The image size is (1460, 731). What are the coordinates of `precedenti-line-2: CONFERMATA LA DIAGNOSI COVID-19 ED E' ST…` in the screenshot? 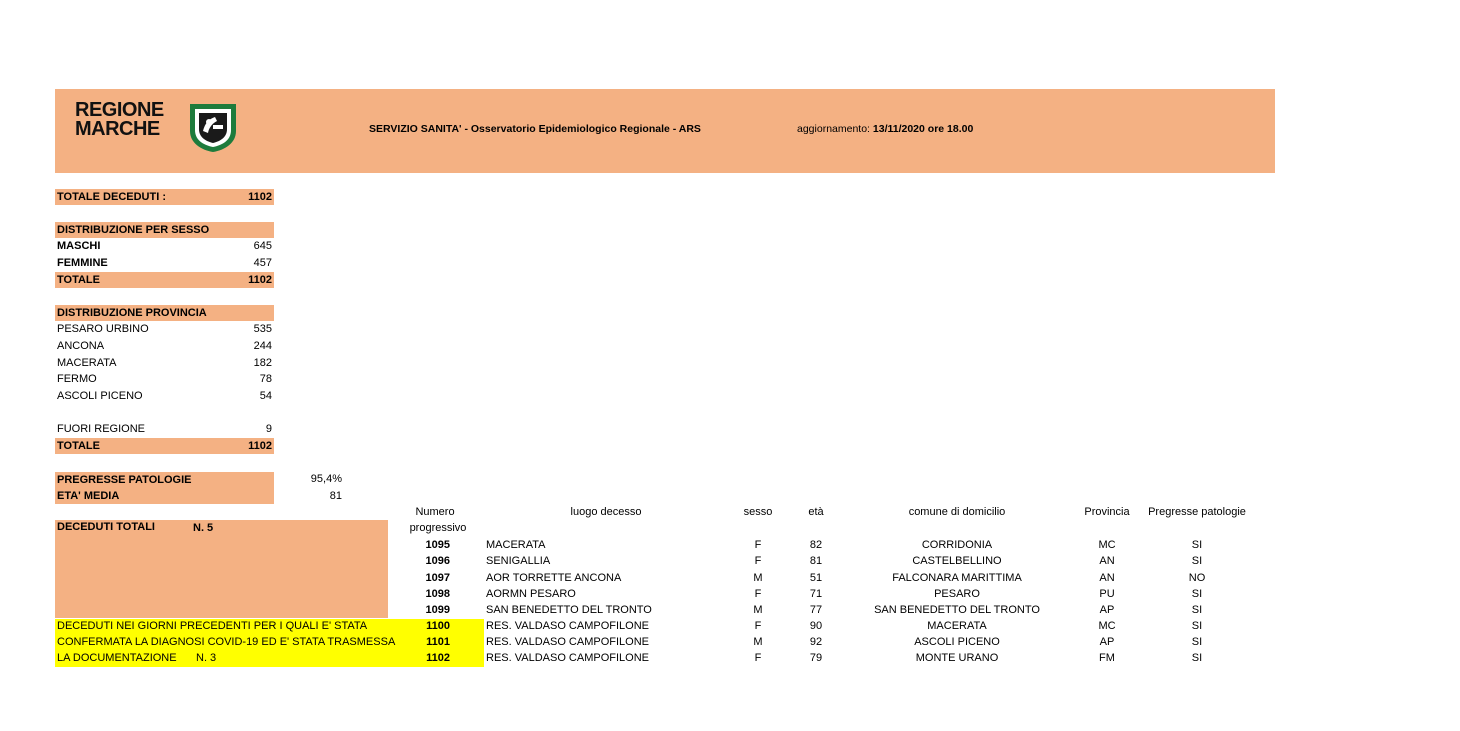 It's located at (226, 642).